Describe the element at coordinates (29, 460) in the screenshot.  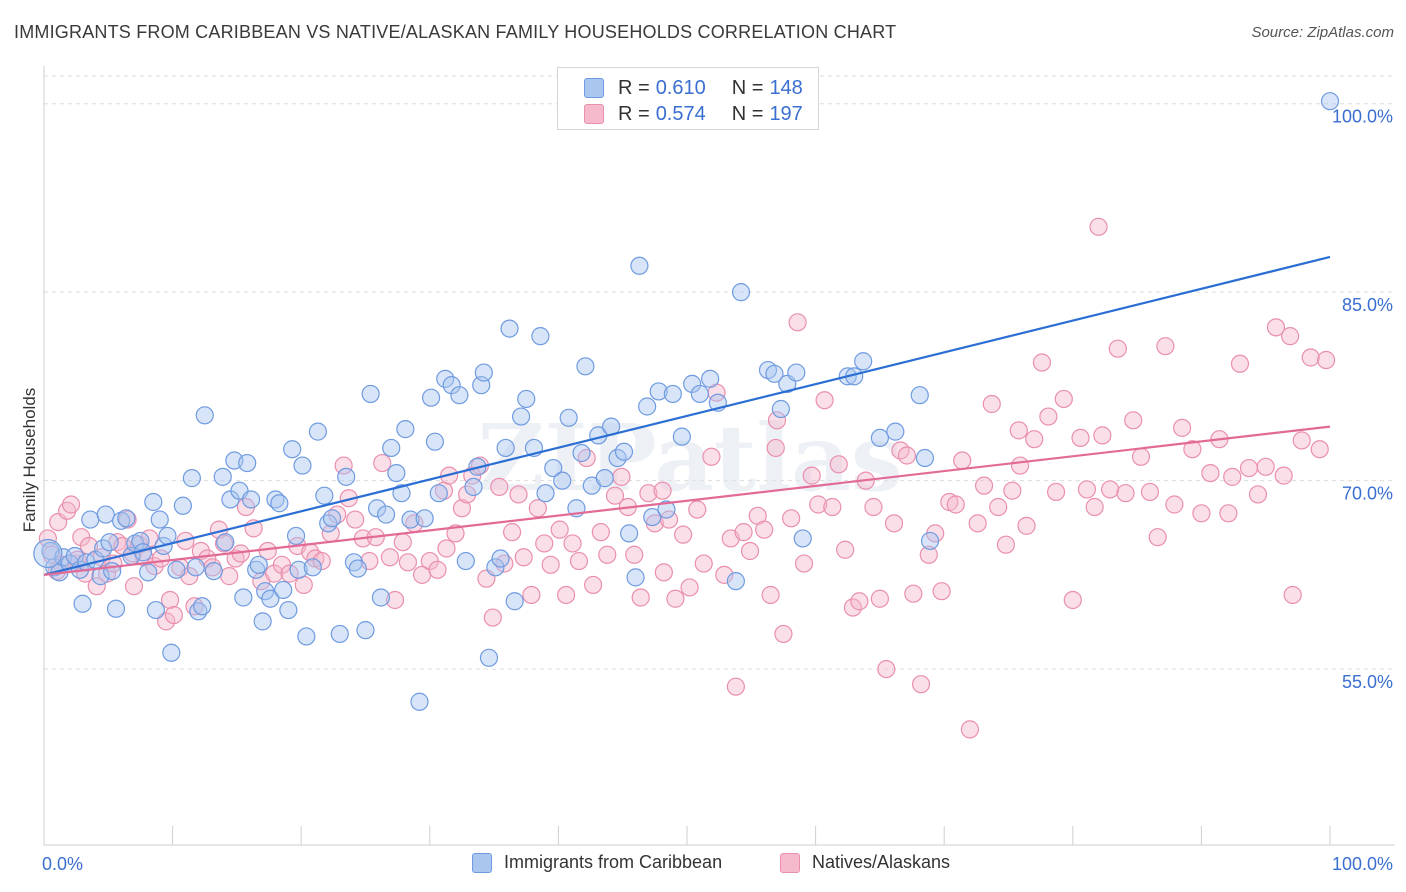
I see `y-axis-label: Family Households` at that location.